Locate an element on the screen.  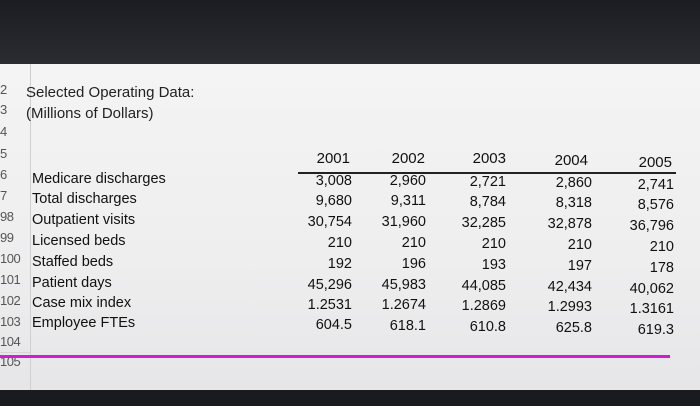
row-number: 6 is located at coordinates (3, 174).